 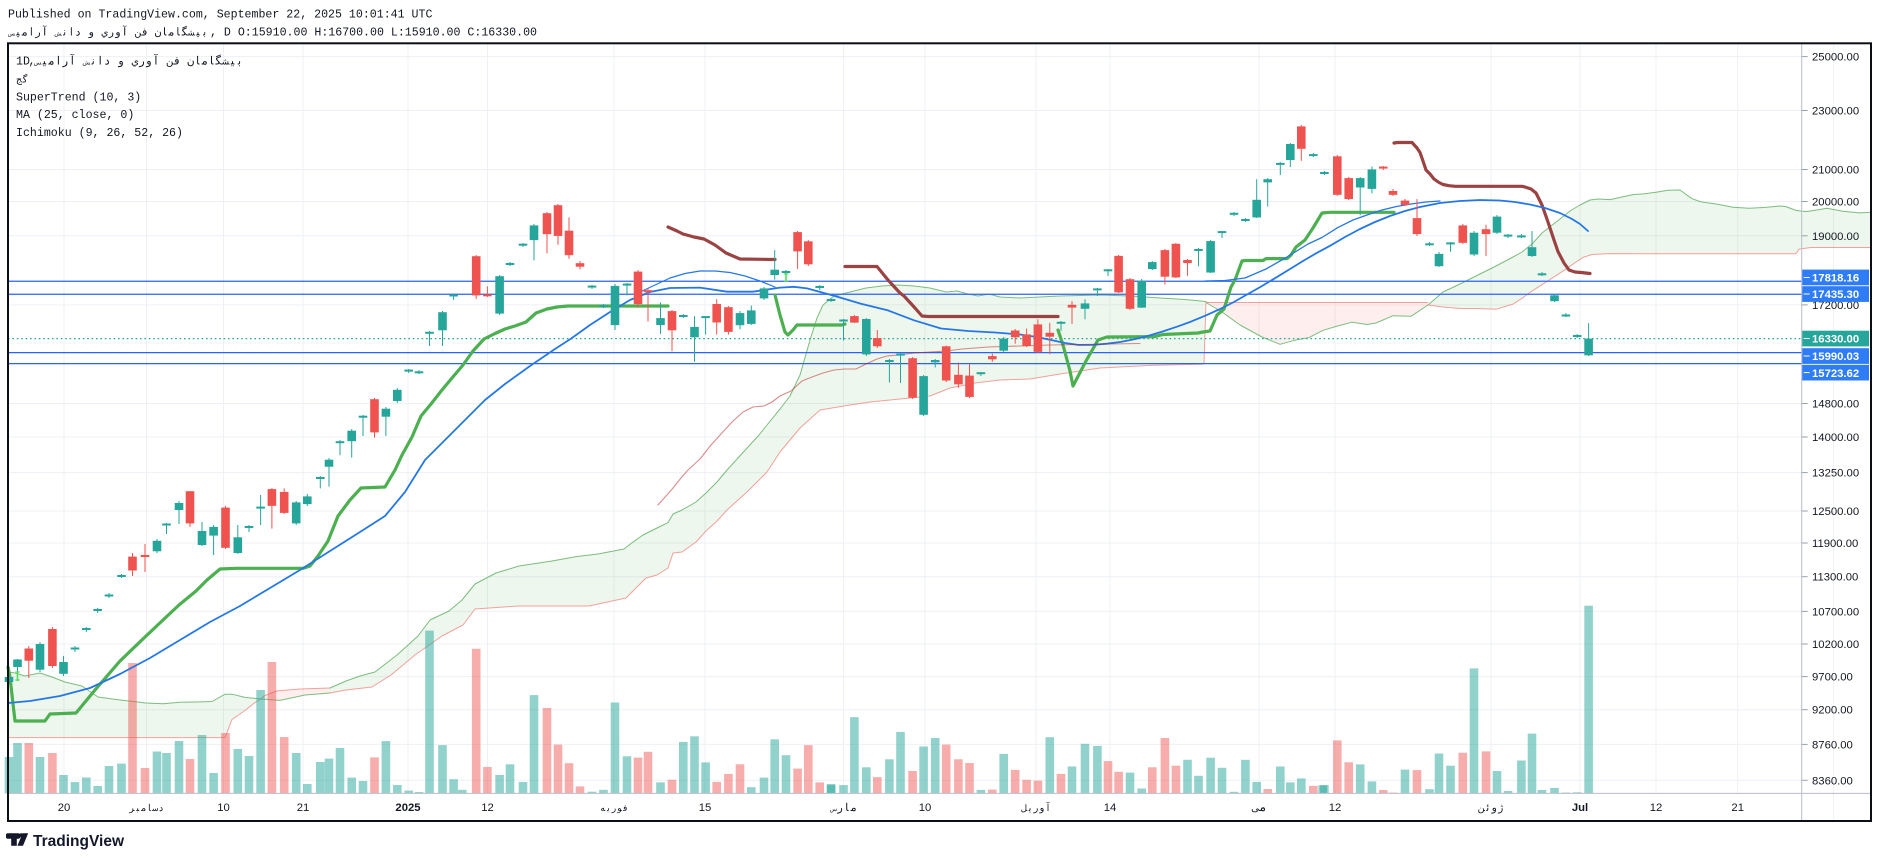 I want to click on svg-text: 15, so click(x=705, y=808).